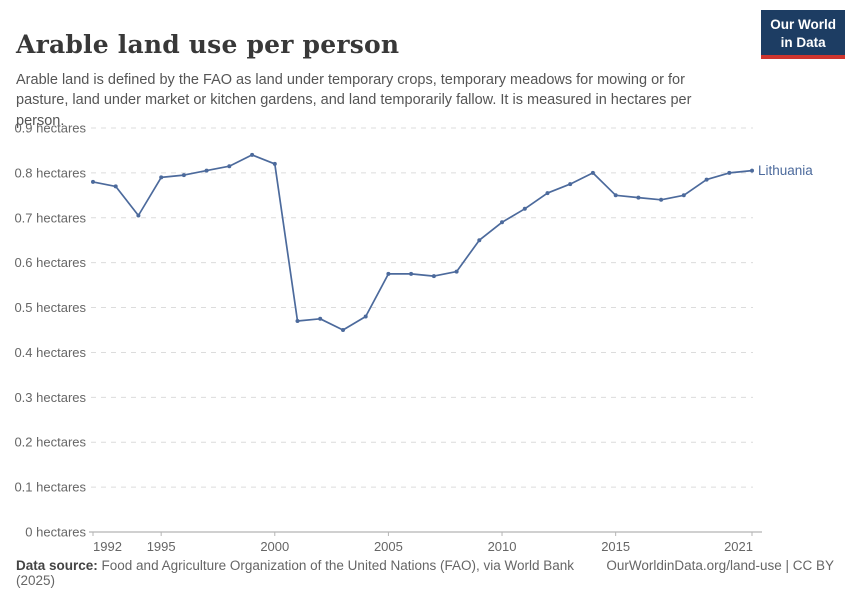 The width and height of the screenshot is (850, 600). What do you see at coordinates (388, 546) in the screenshot?
I see `x-tick-label: 2005` at bounding box center [388, 546].